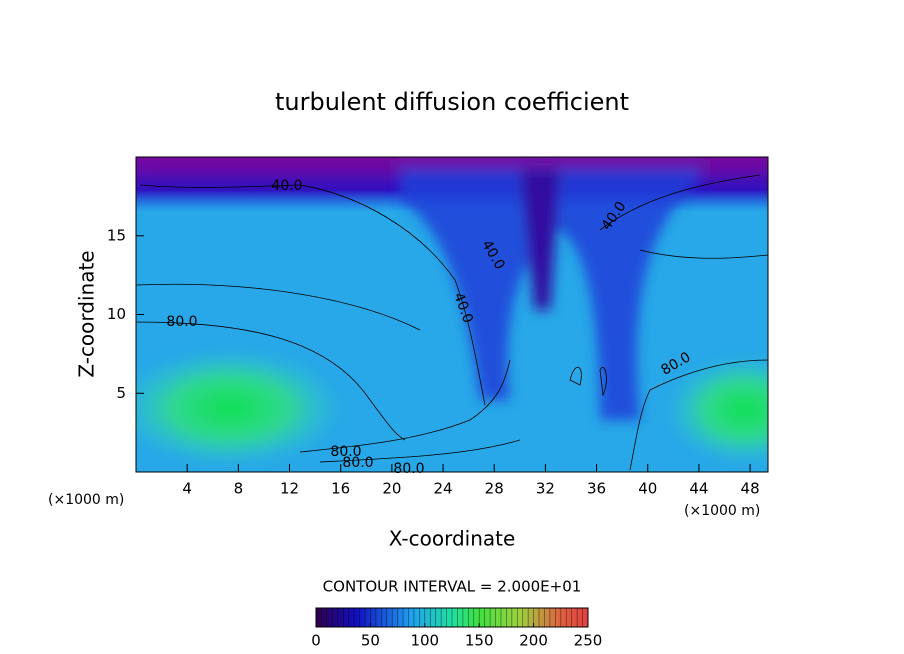 The height and width of the screenshot is (654, 904). What do you see at coordinates (316, 641) in the screenshot?
I see `colorbar-tick-label: 0` at bounding box center [316, 641].